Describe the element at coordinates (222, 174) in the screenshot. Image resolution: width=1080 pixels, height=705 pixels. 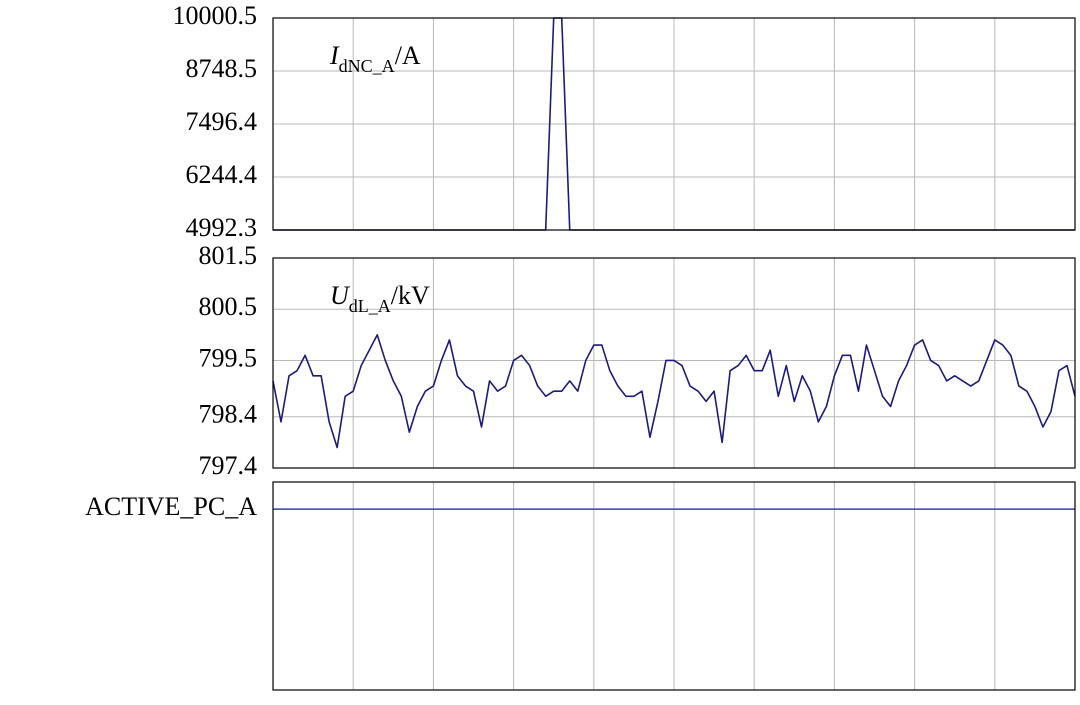
I see `y-tick-label: 6244.4` at that location.